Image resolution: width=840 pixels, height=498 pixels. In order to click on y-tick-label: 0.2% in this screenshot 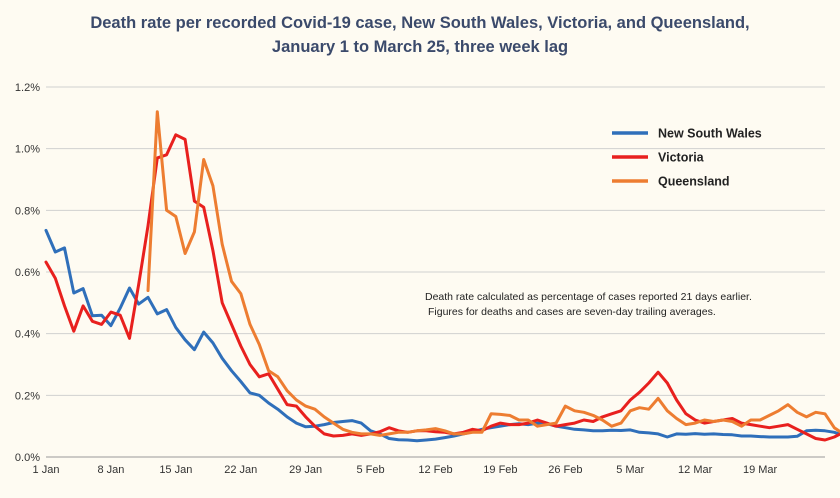, I will do `click(27, 396)`.